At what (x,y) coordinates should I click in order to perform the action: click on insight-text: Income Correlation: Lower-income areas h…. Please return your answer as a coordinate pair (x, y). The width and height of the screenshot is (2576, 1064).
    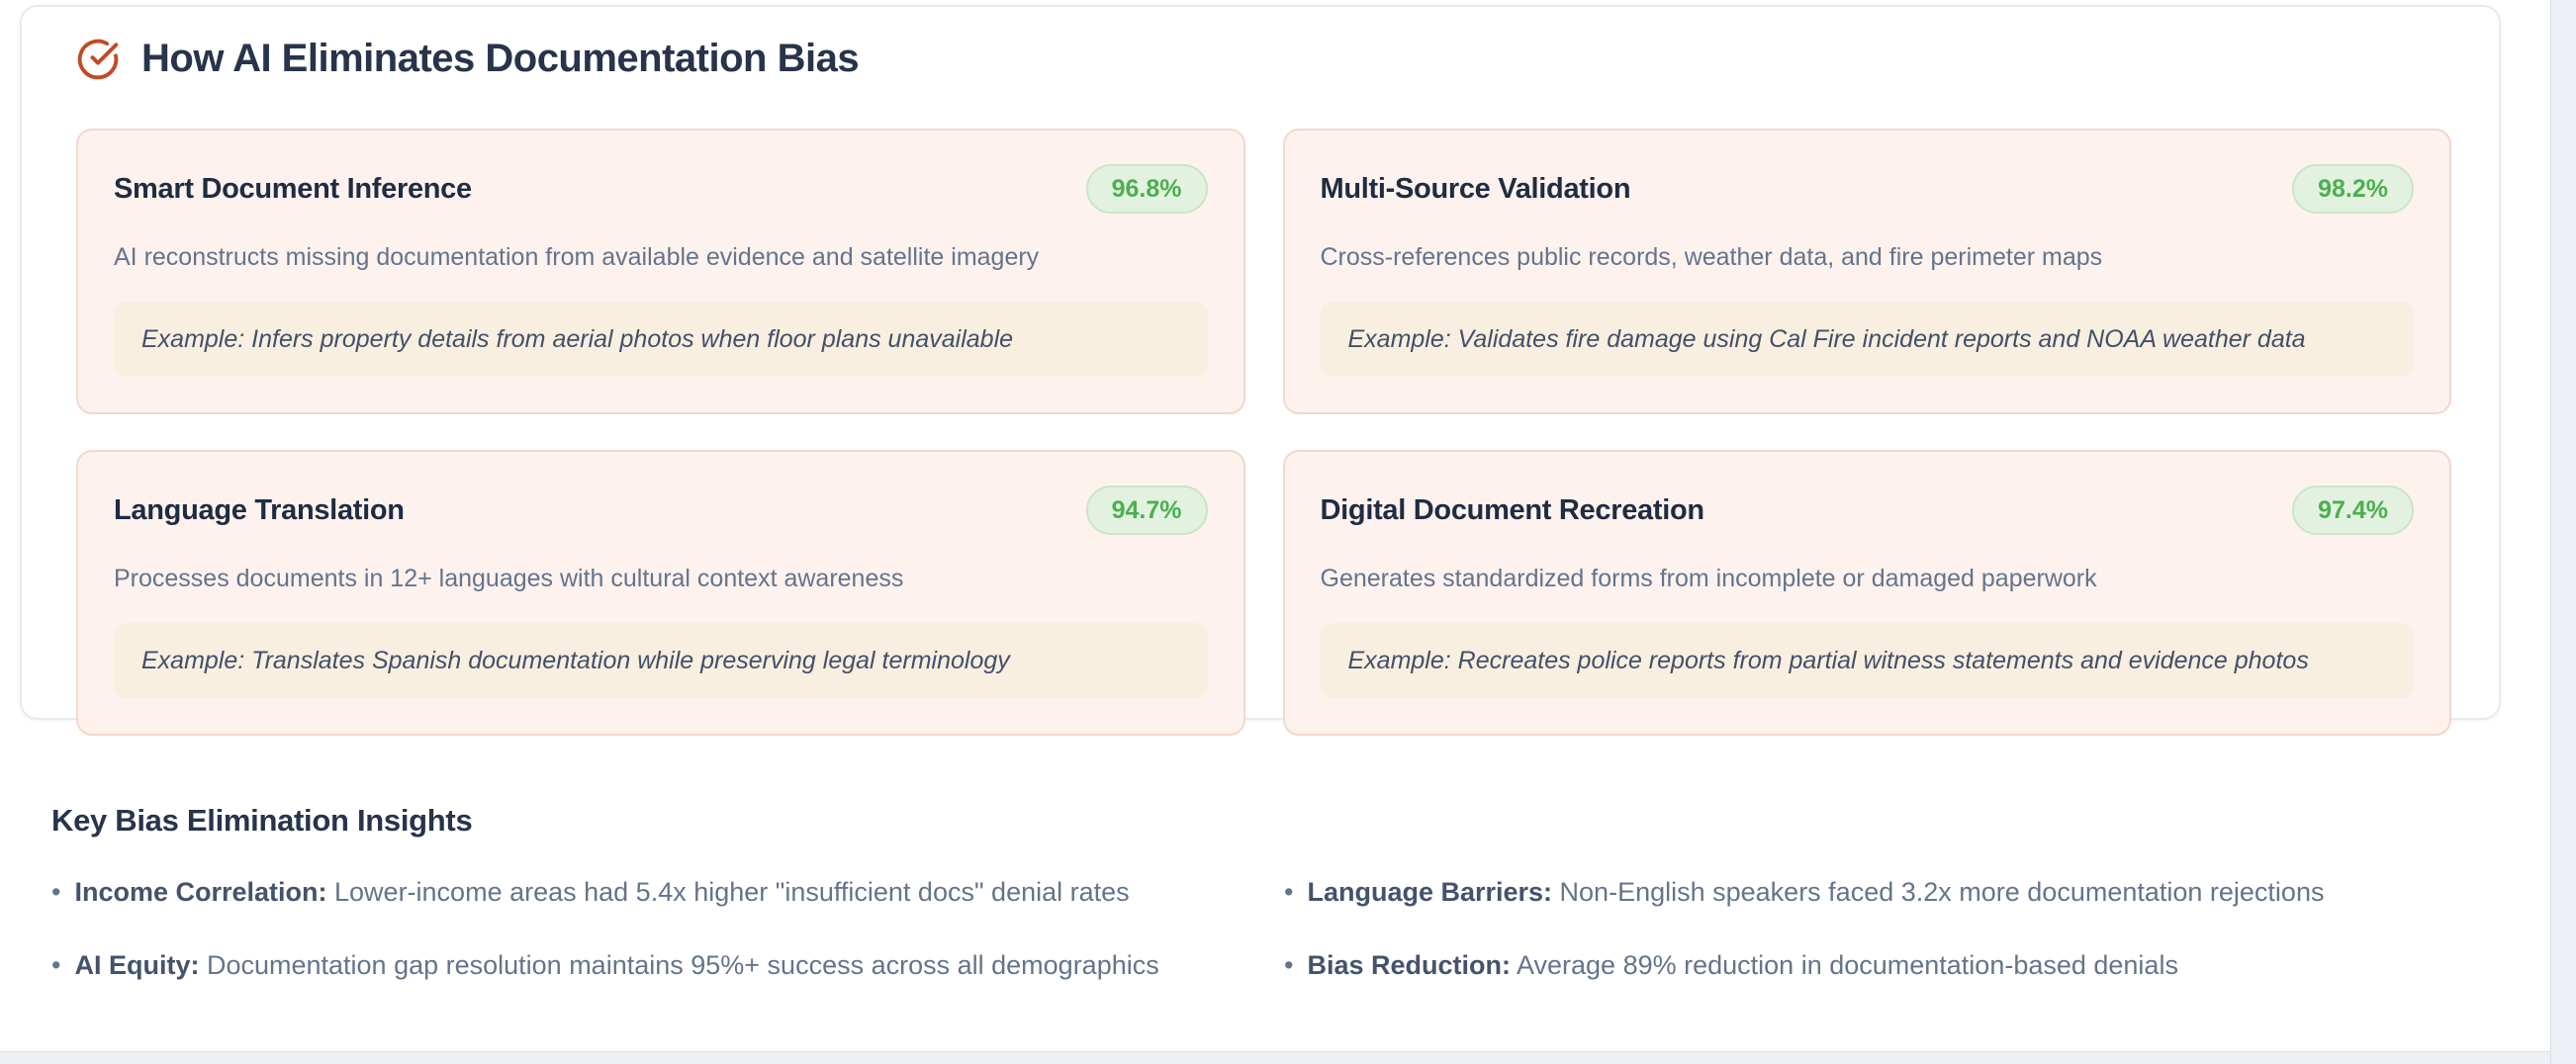
    Looking at the image, I should click on (602, 892).